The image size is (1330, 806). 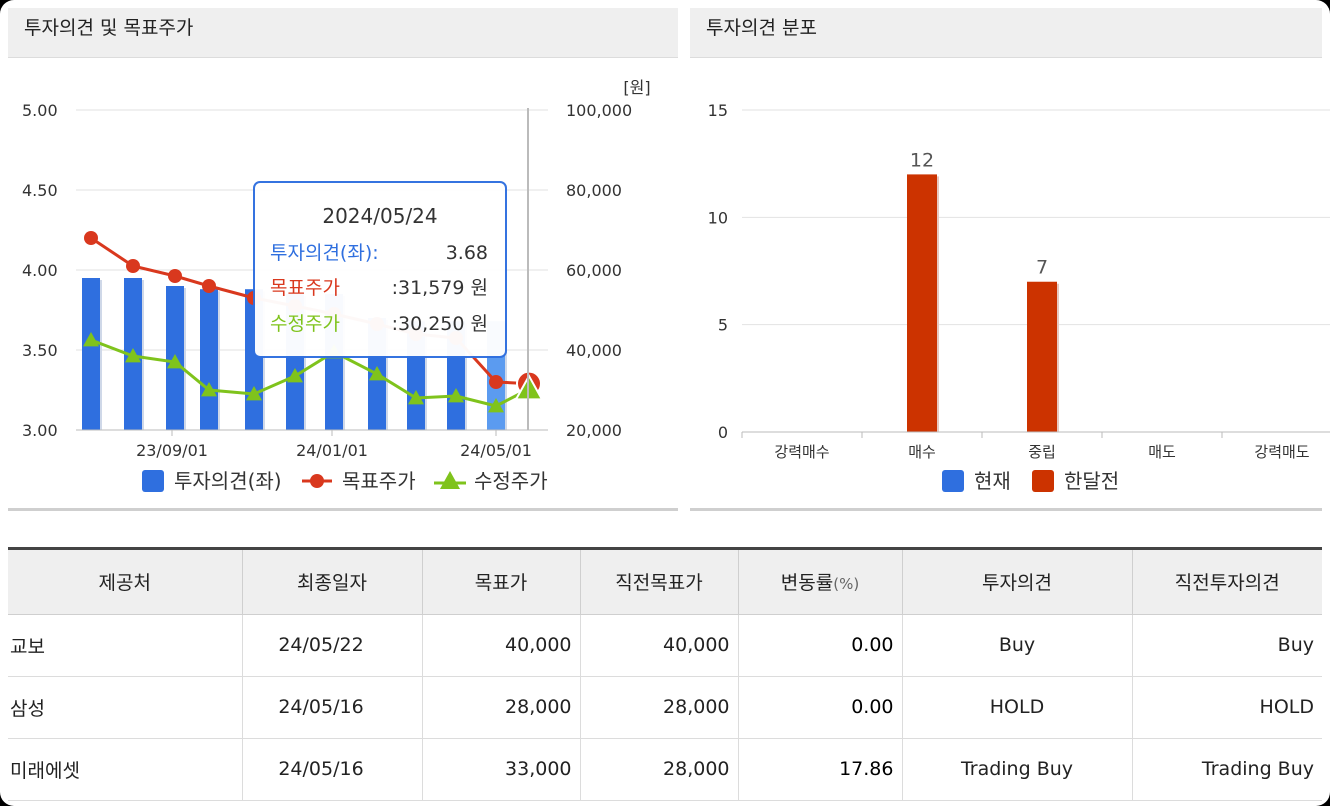 What do you see at coordinates (659, 645) in the screenshot?
I see `cell-prev-target-price: 40,000` at bounding box center [659, 645].